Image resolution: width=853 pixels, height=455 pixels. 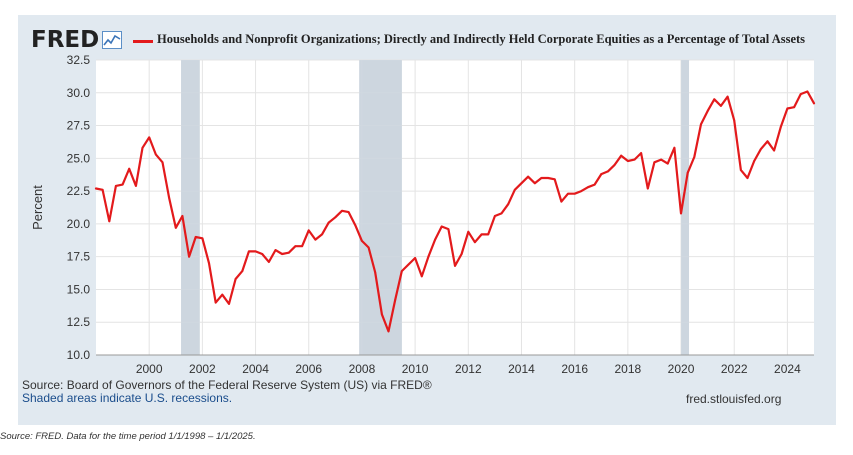 What do you see at coordinates (255, 369) in the screenshot?
I see `x-tick-label: 2004` at bounding box center [255, 369].